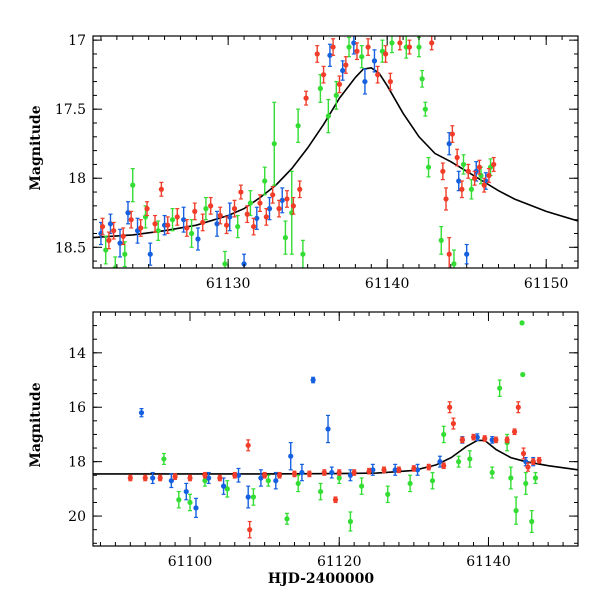  Describe the element at coordinates (387, 284) in the screenshot. I see `top-x-tick-label: 61140` at that location.